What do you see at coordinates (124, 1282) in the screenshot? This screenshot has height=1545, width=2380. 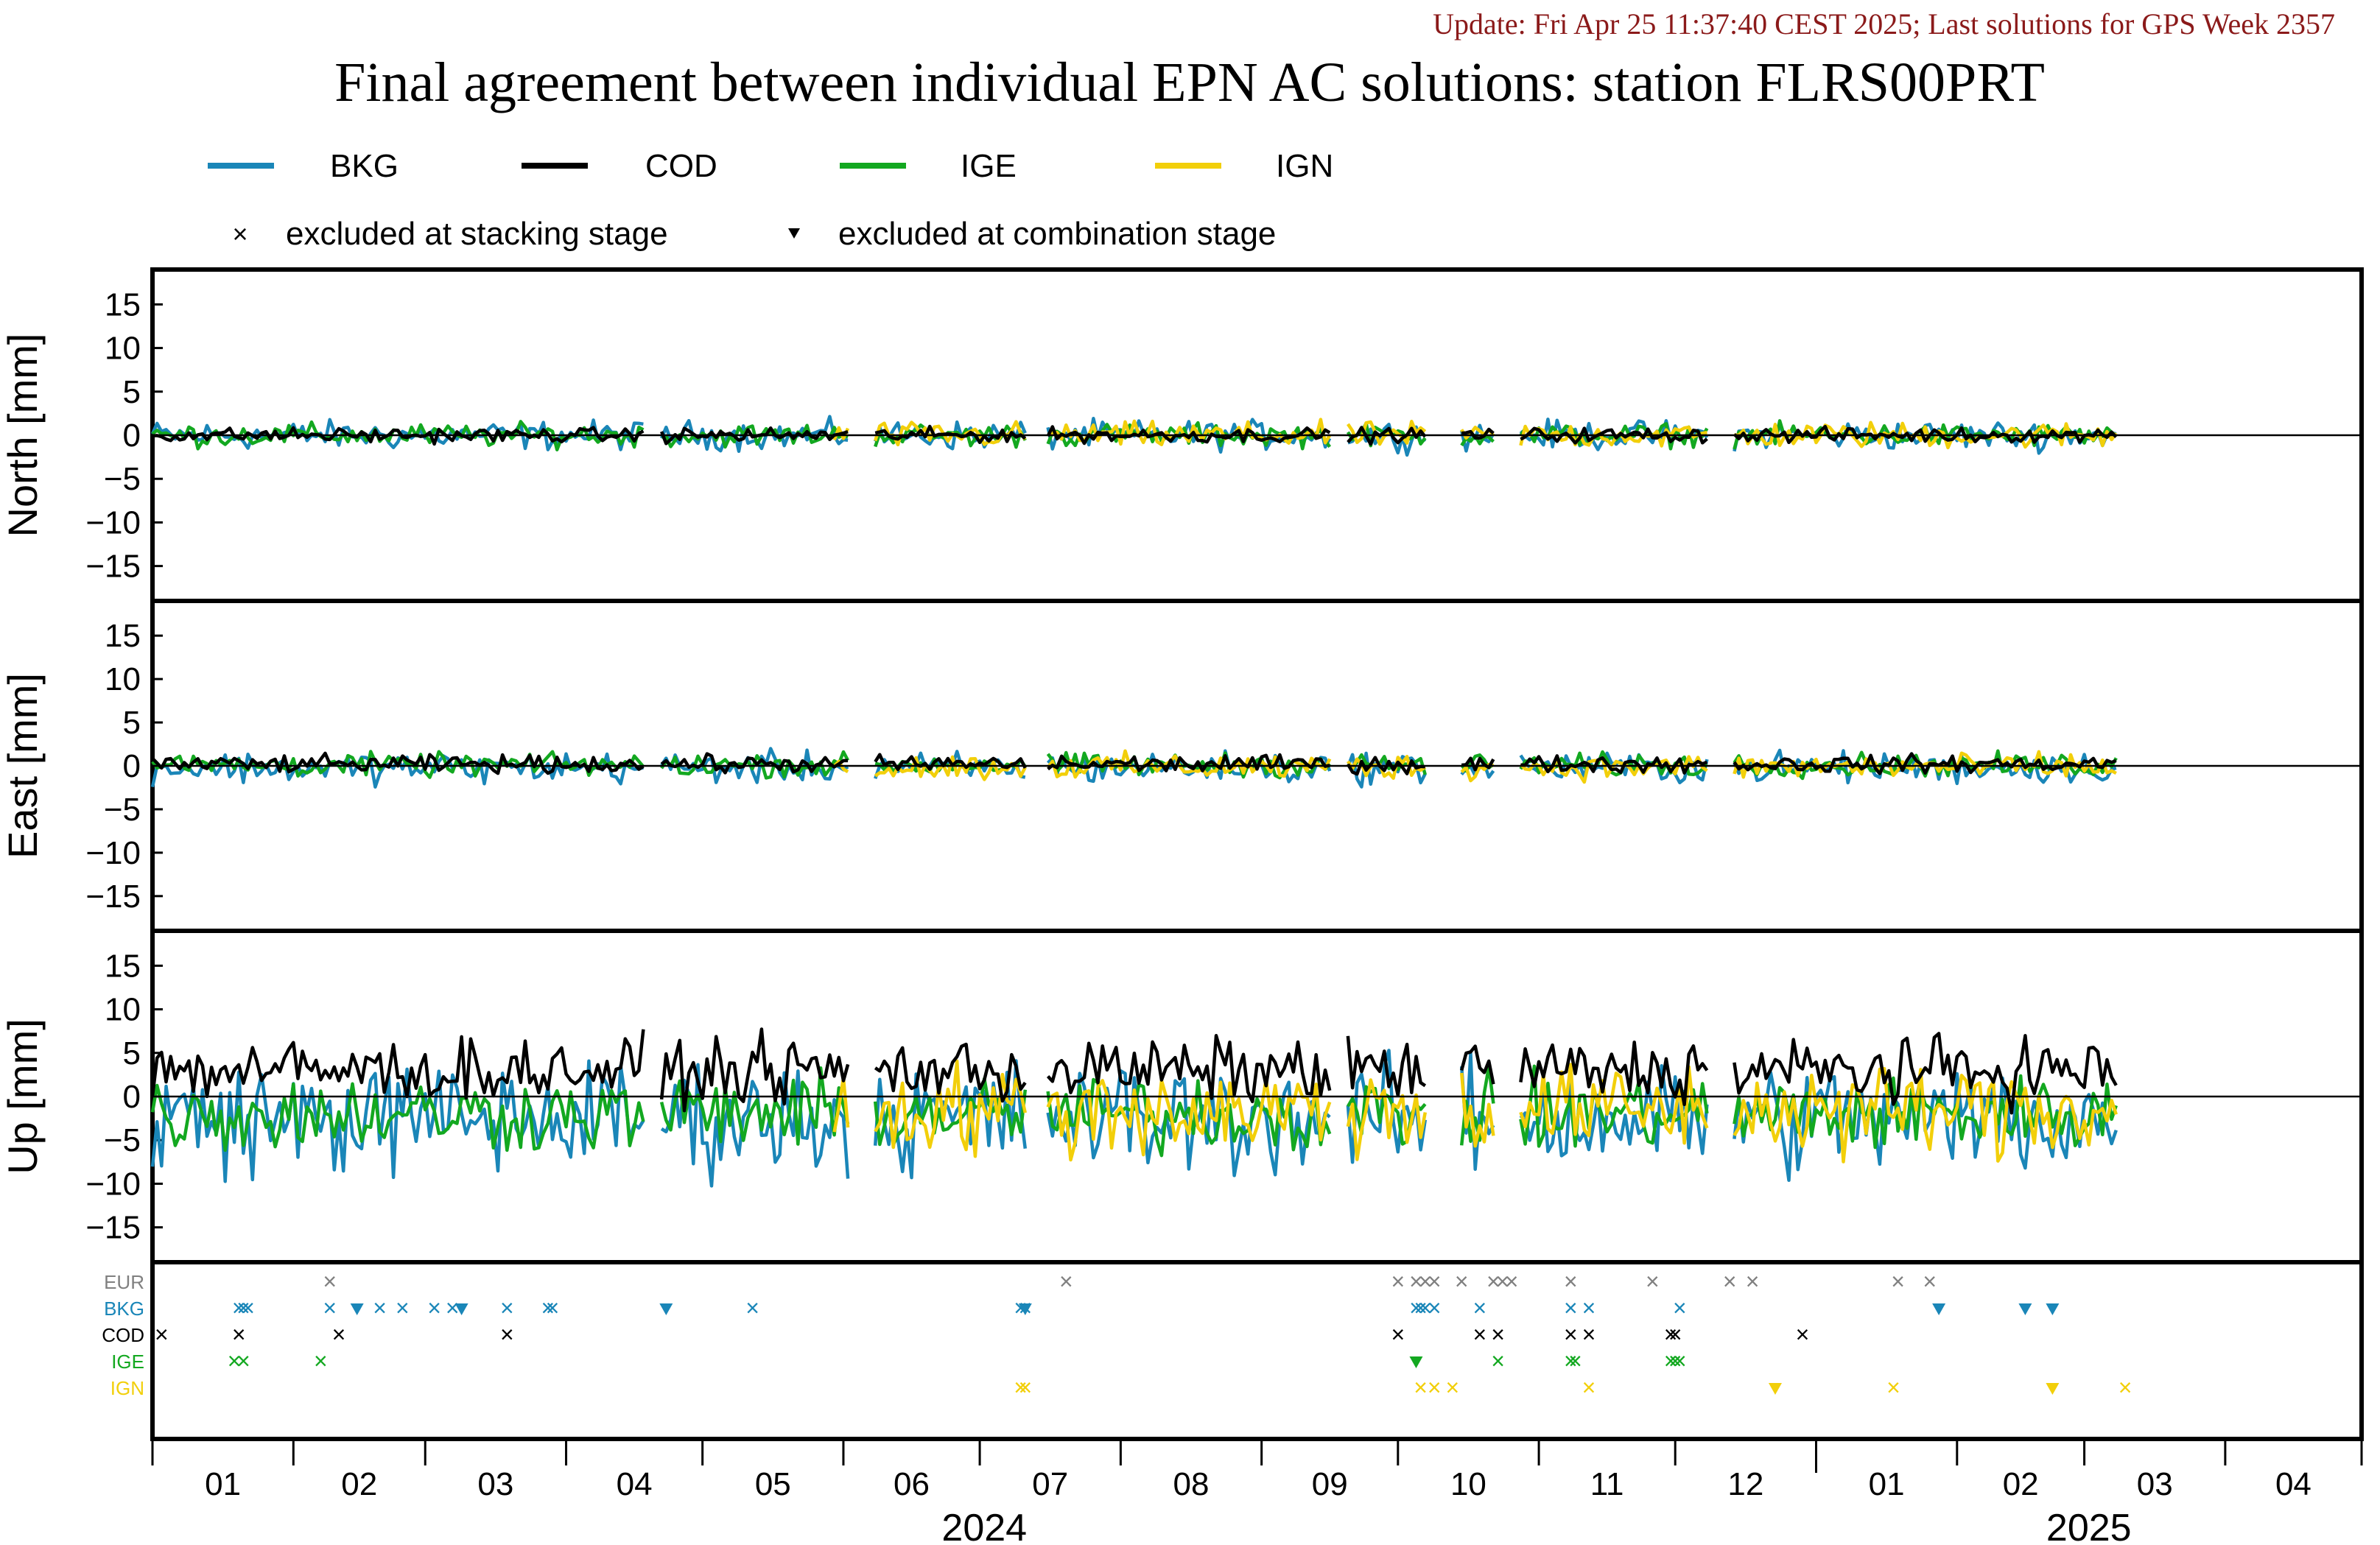 I see `exclusion-row-label-eur: EUR` at bounding box center [124, 1282].